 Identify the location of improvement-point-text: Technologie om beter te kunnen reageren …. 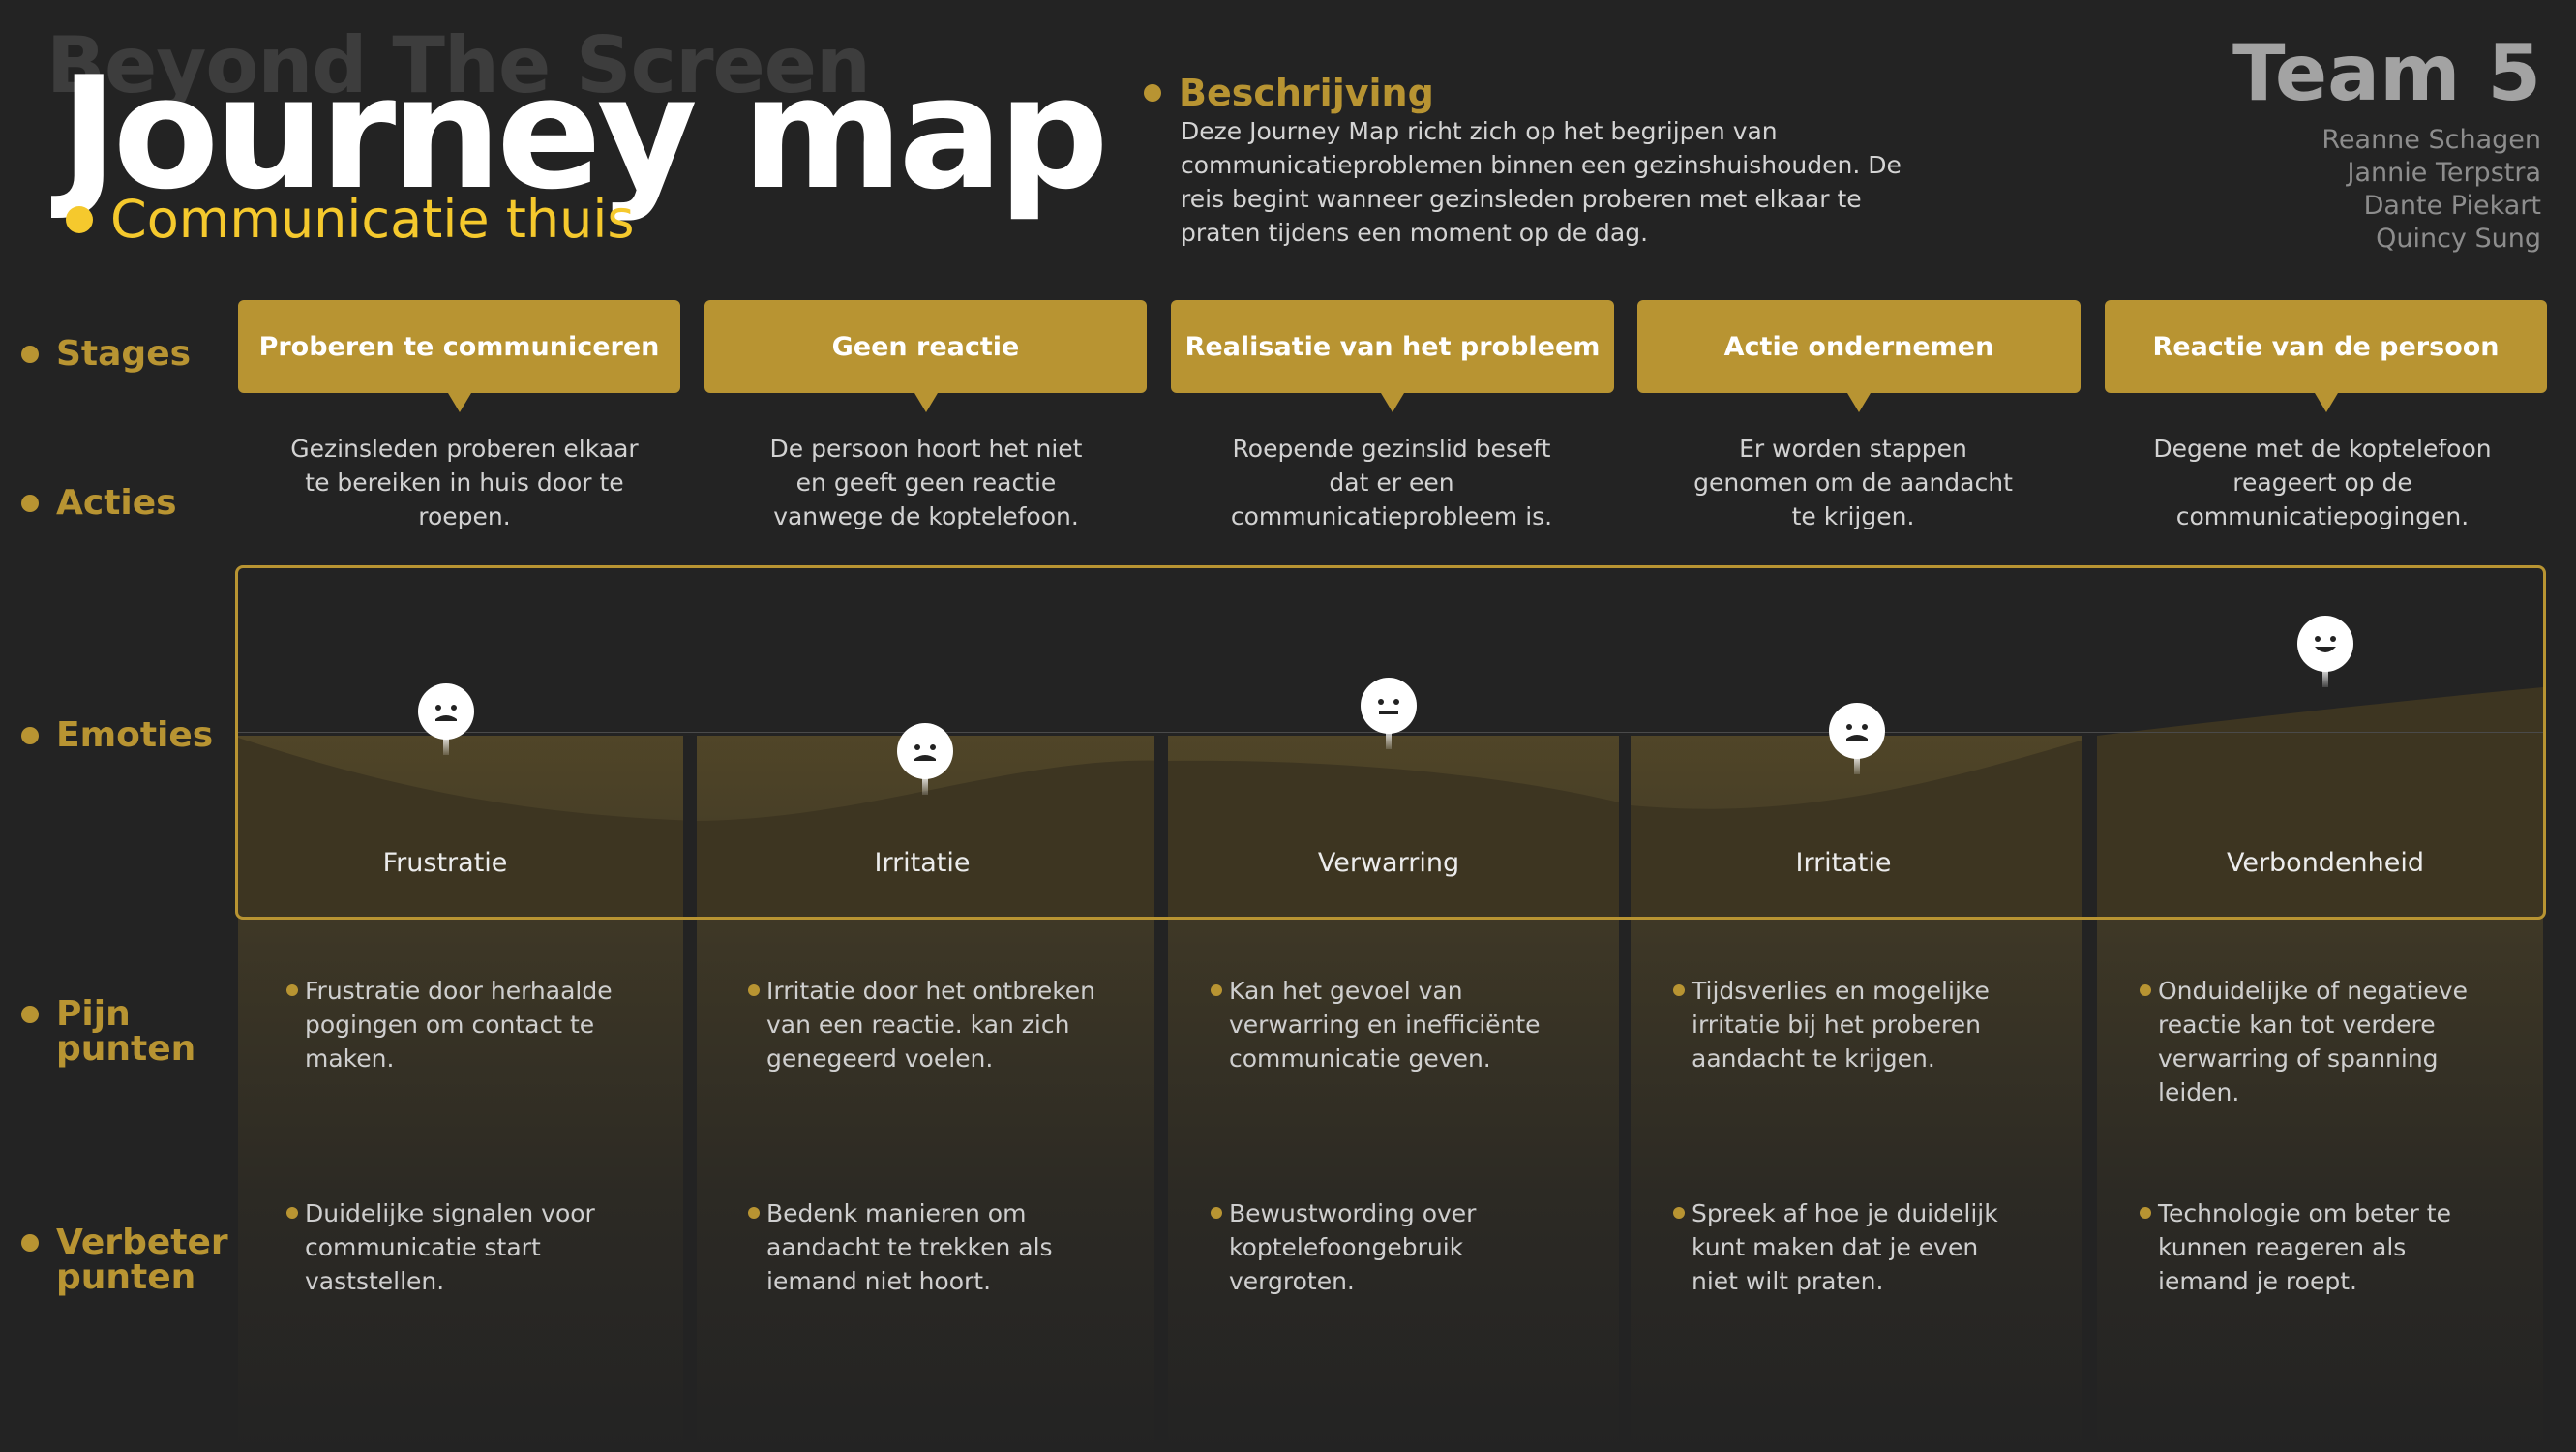
(2304, 1247).